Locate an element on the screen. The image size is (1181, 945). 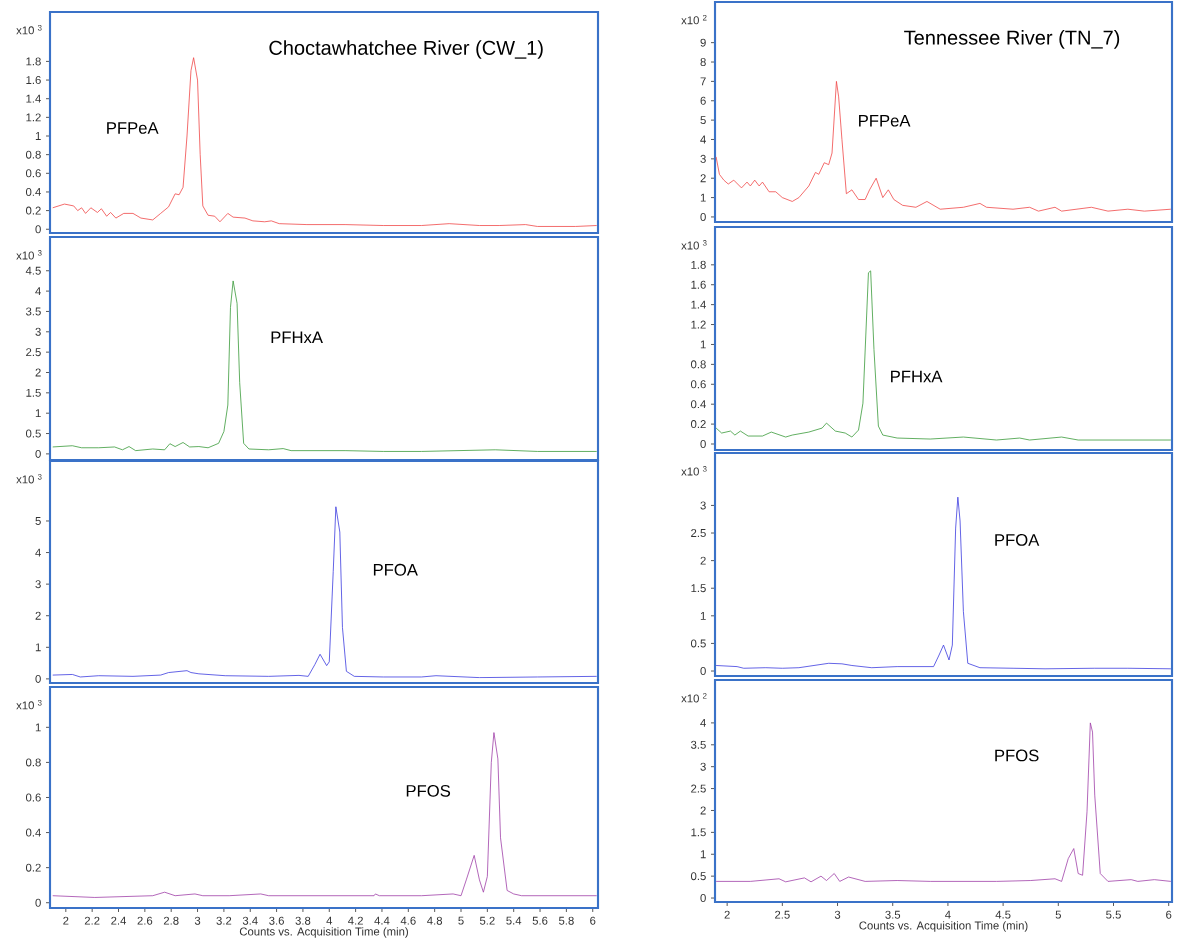
y-tick-label: 1.4 is located at coordinates (698, 304).